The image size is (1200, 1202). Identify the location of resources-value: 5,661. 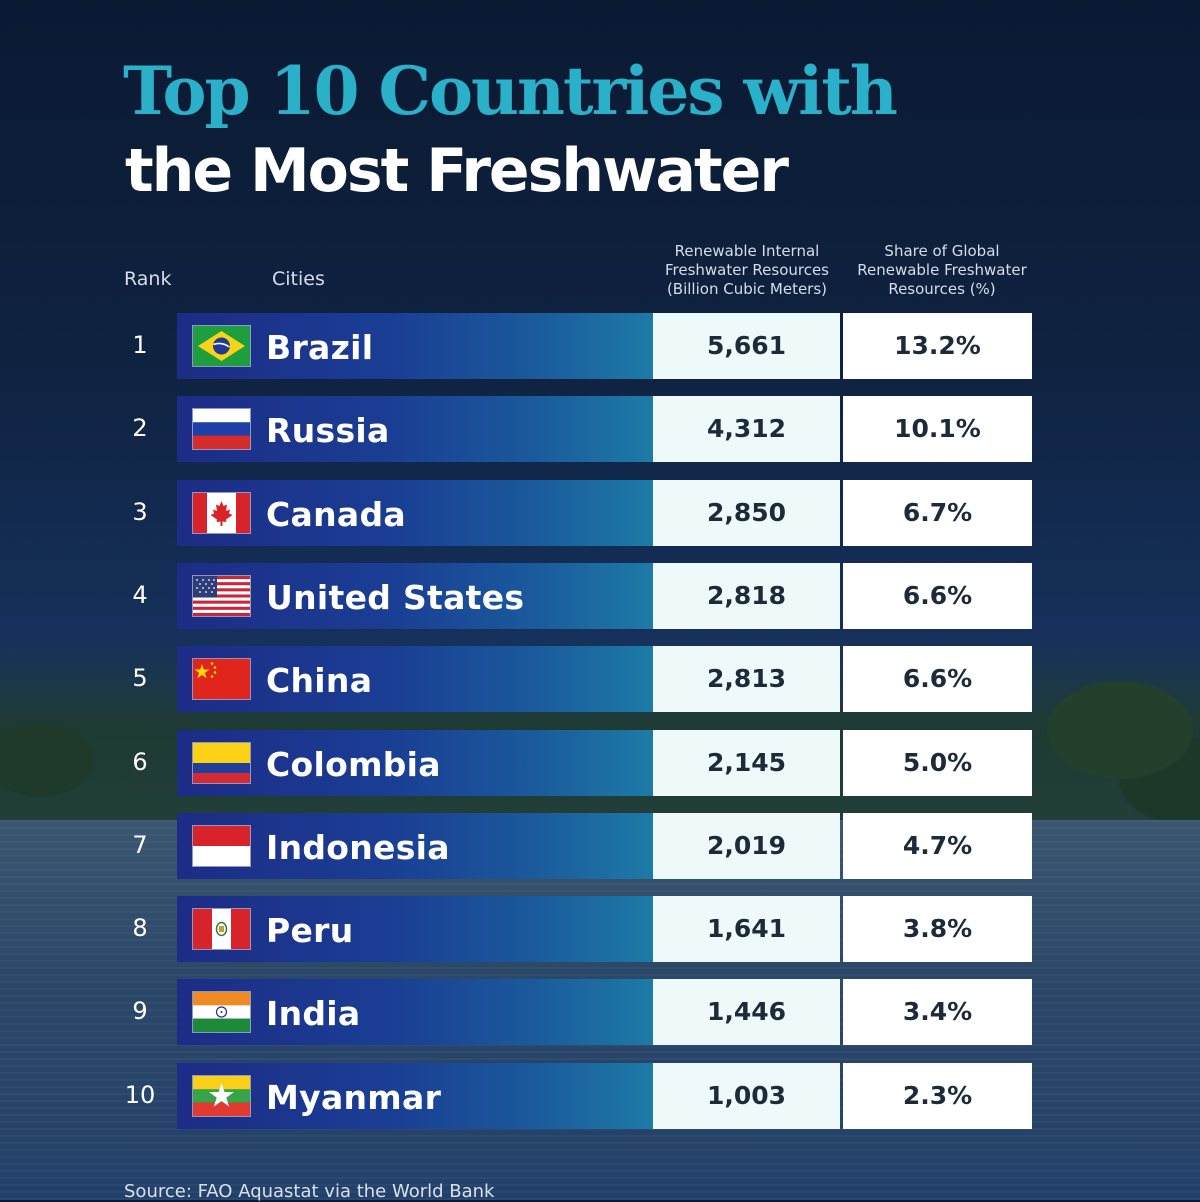
(746, 345).